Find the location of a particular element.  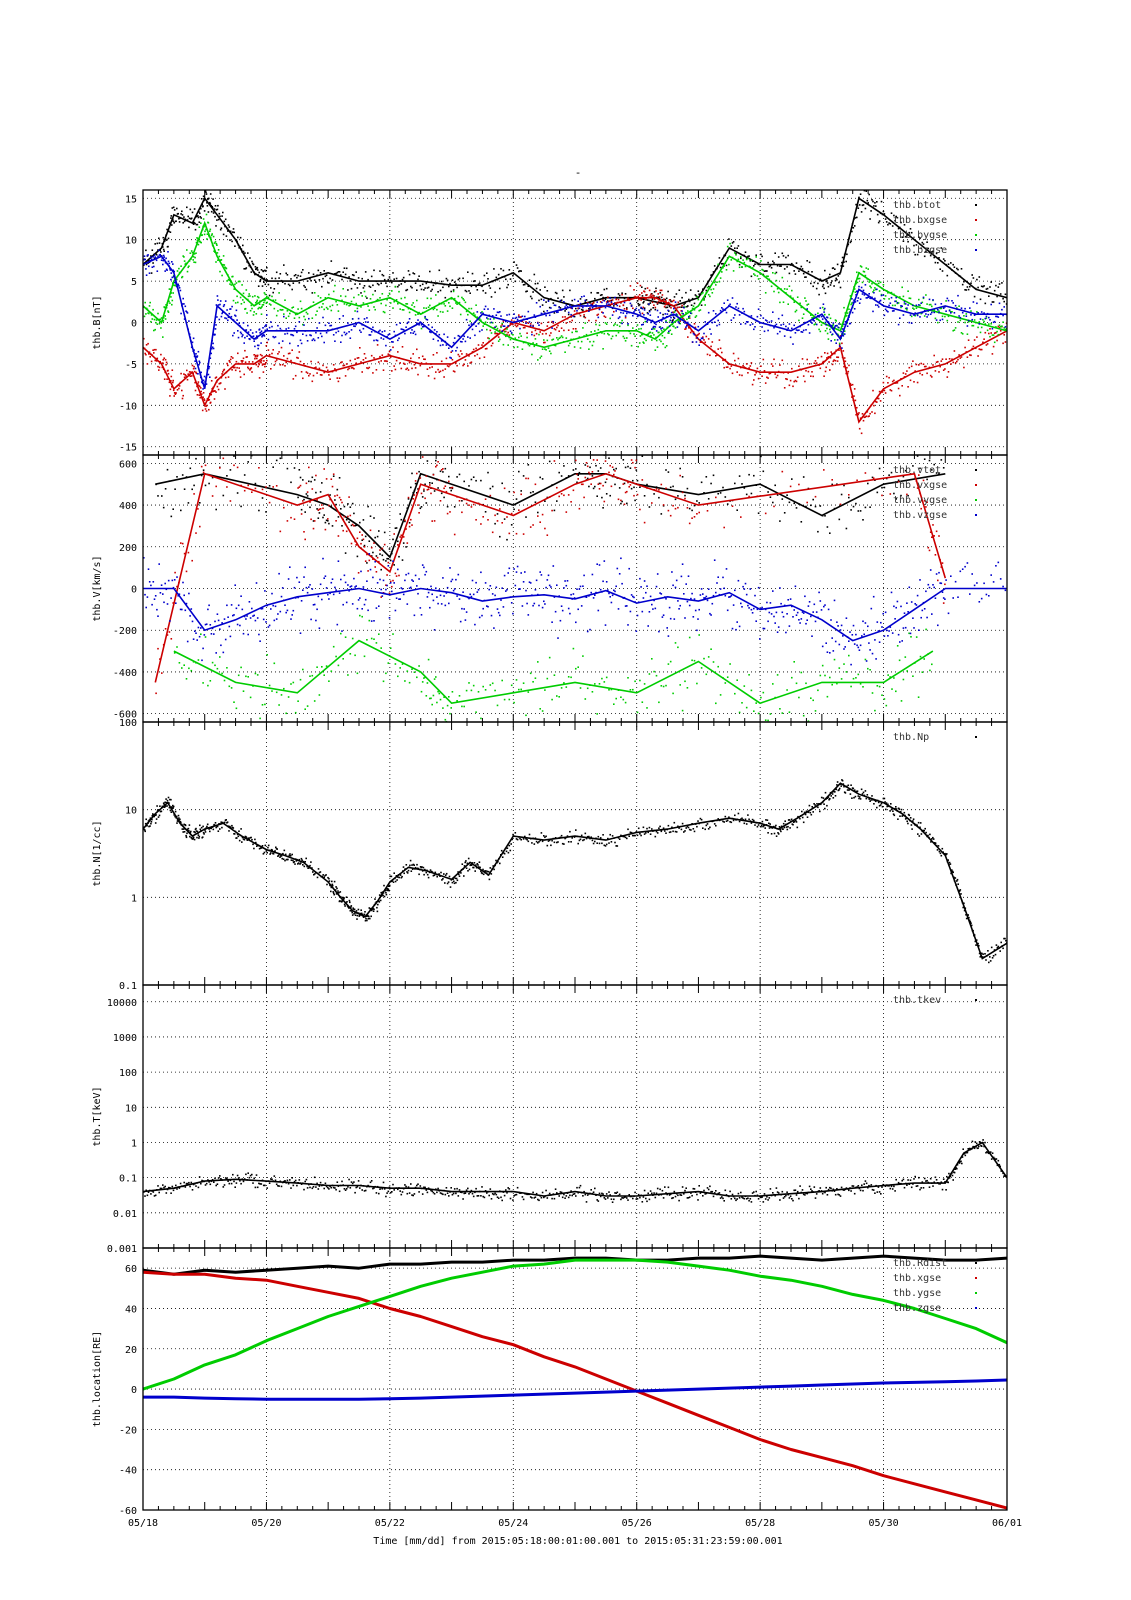

plot-area-V is located at coordinates (575, 588).